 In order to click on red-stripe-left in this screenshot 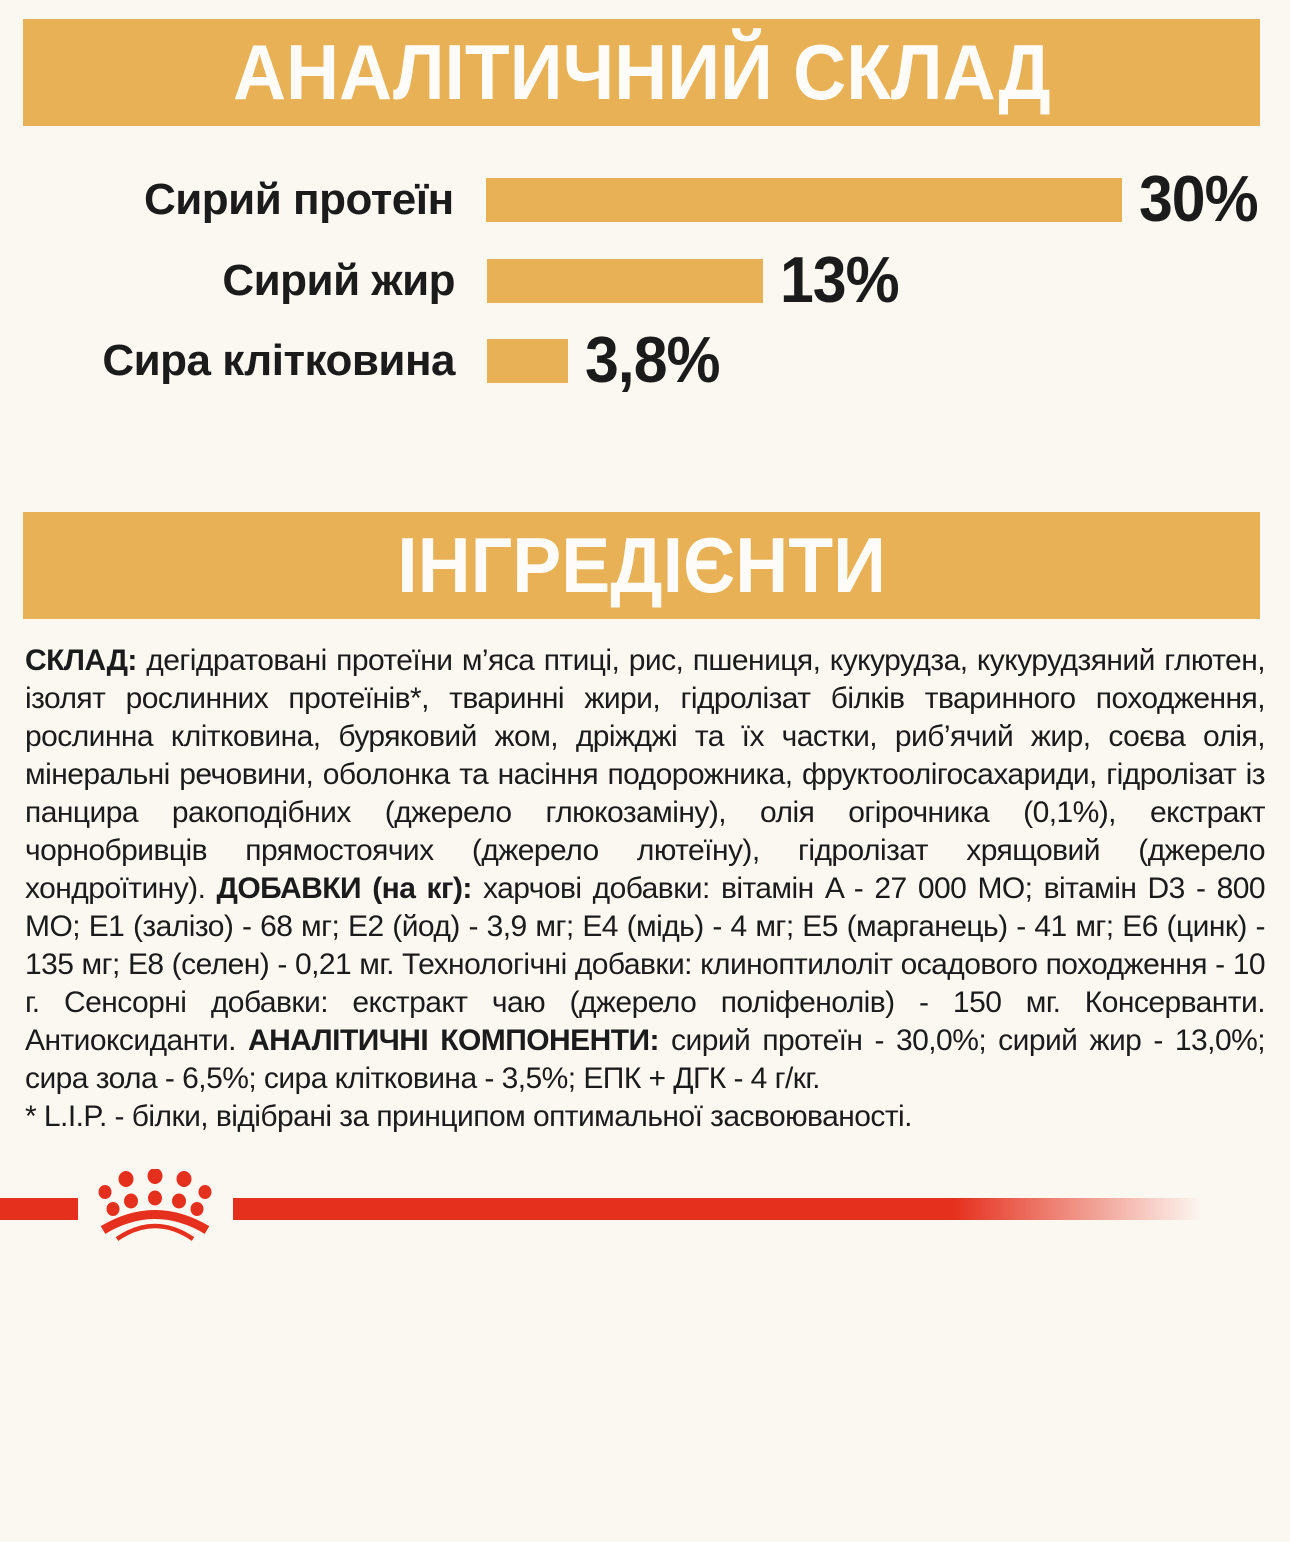, I will do `click(39, 1209)`.